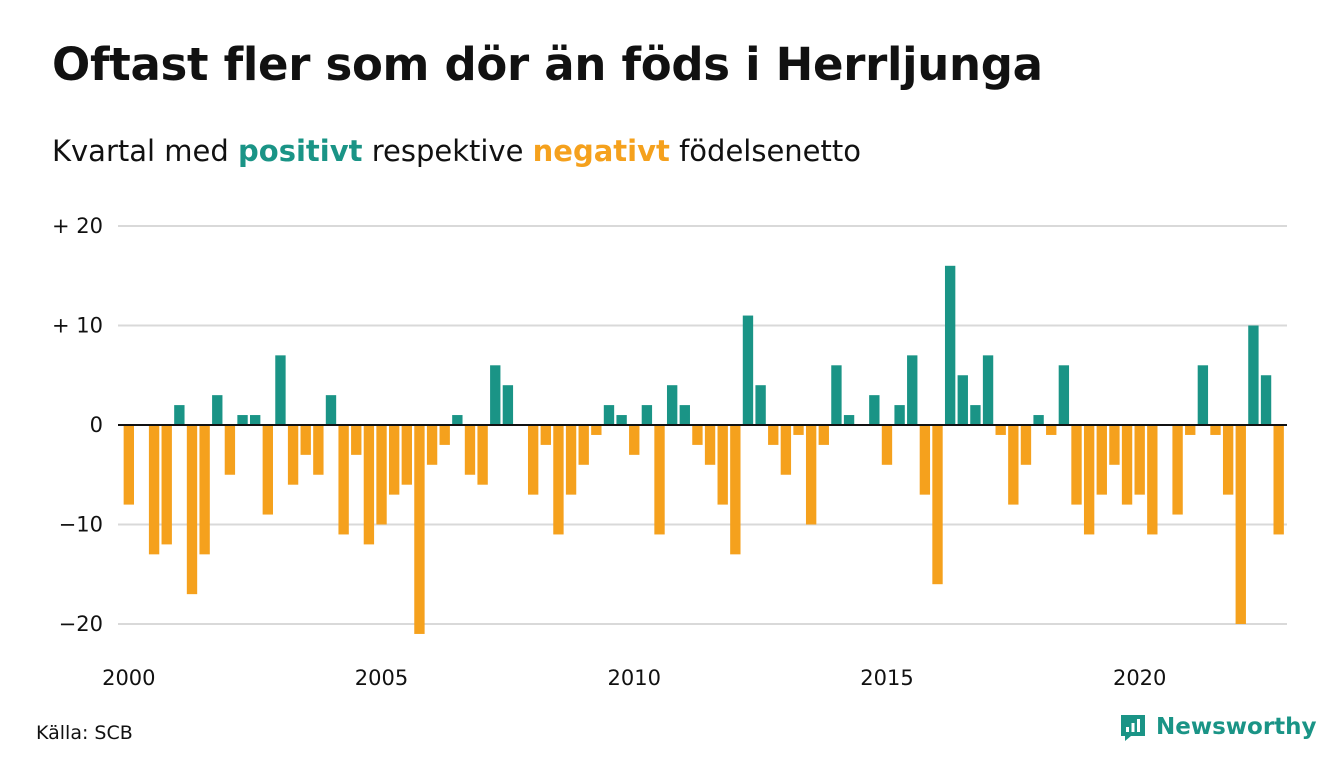 This screenshot has height=780, width=1340. I want to click on y-tick-label: −10, so click(81, 525).